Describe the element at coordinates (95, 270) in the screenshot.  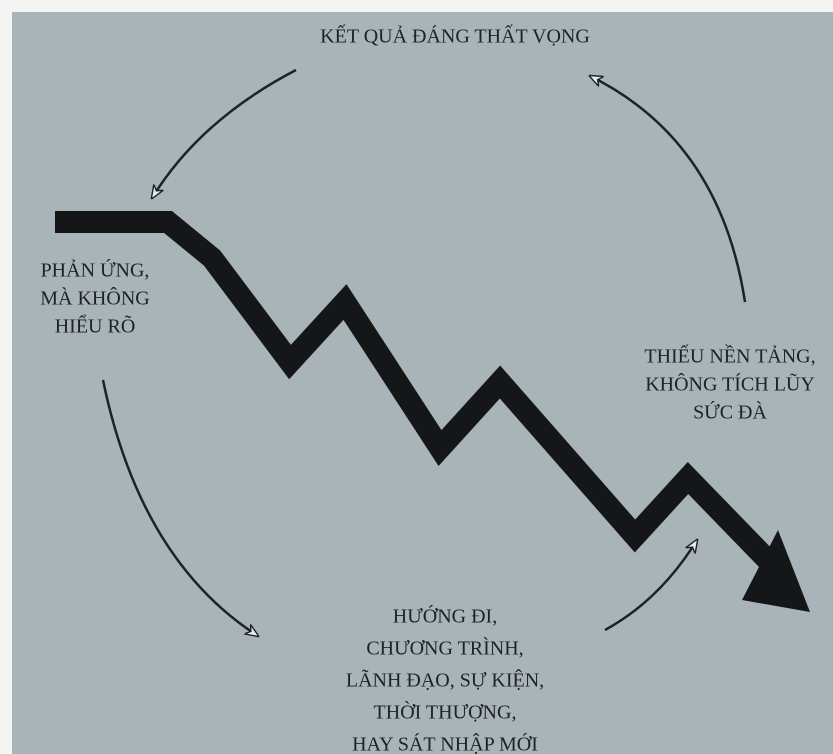
I see `node-label: PHẢN ỨNG,` at that location.